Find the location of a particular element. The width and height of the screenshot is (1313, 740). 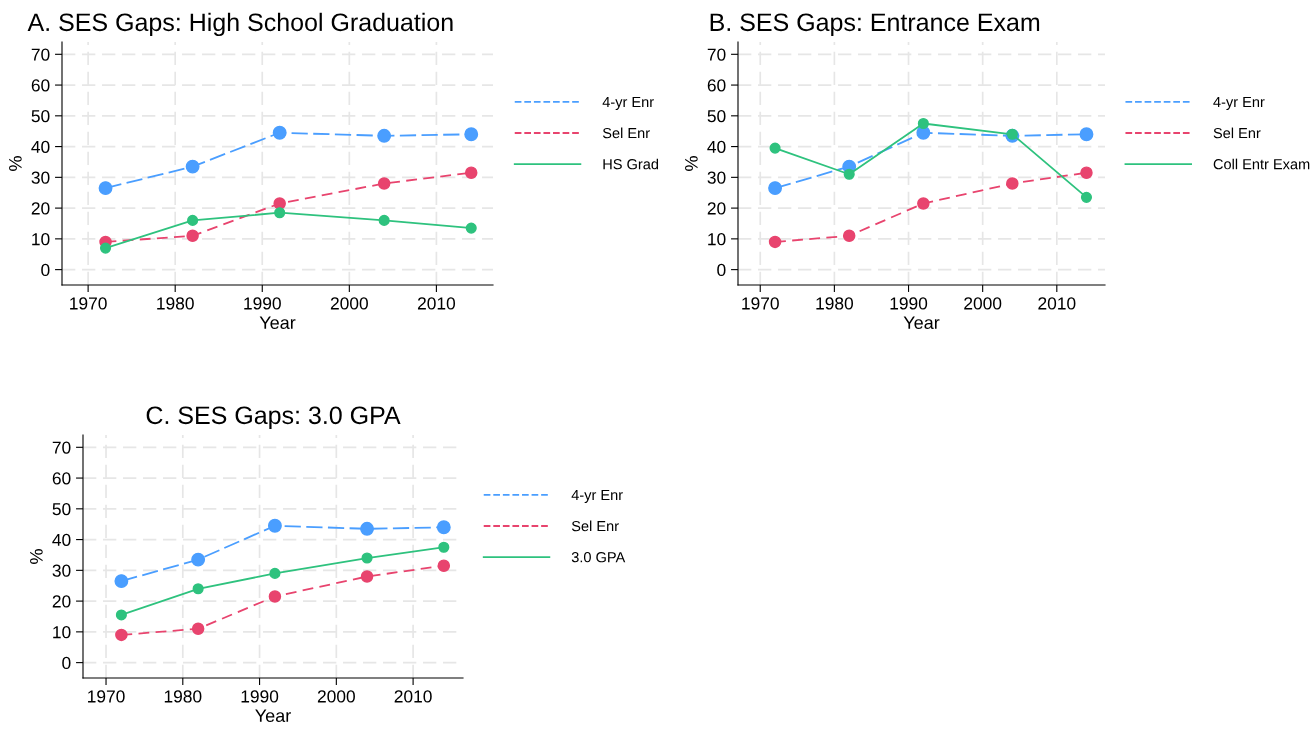

chart-title: C. SES Gaps: 3.0 GPA is located at coordinates (273, 418).